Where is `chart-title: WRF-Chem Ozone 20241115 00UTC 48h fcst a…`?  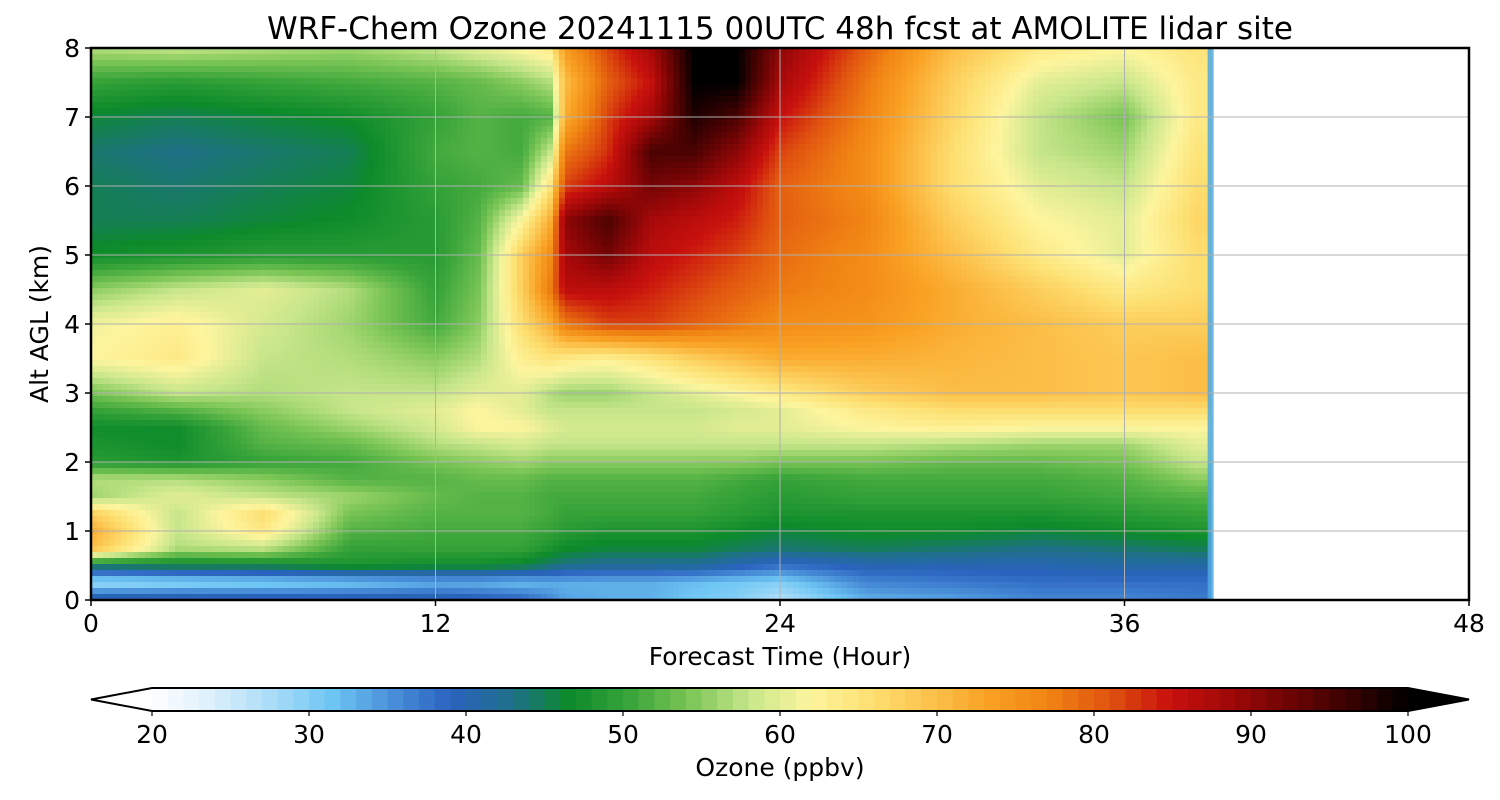
chart-title: WRF-Chem Ozone 20241115 00UTC 48h fcst a… is located at coordinates (780, 29).